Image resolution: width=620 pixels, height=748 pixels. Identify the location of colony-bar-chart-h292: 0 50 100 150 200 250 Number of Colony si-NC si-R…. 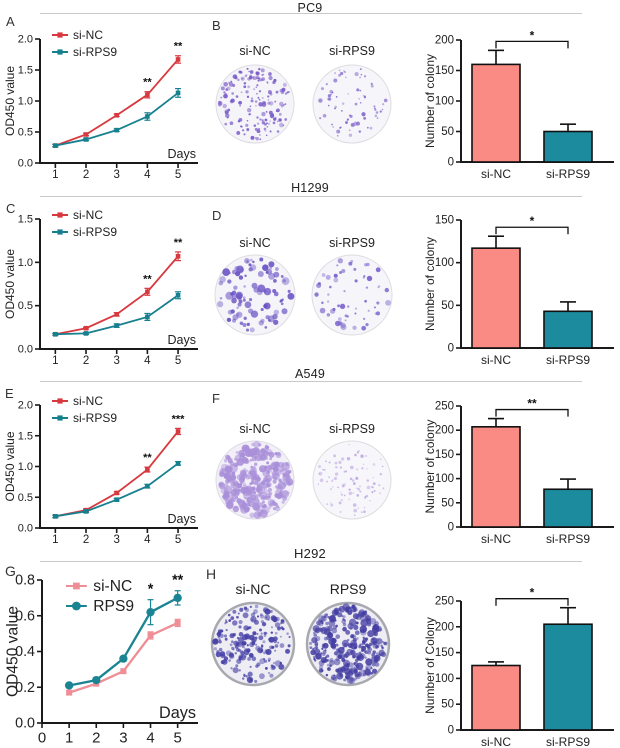
(522, 654).